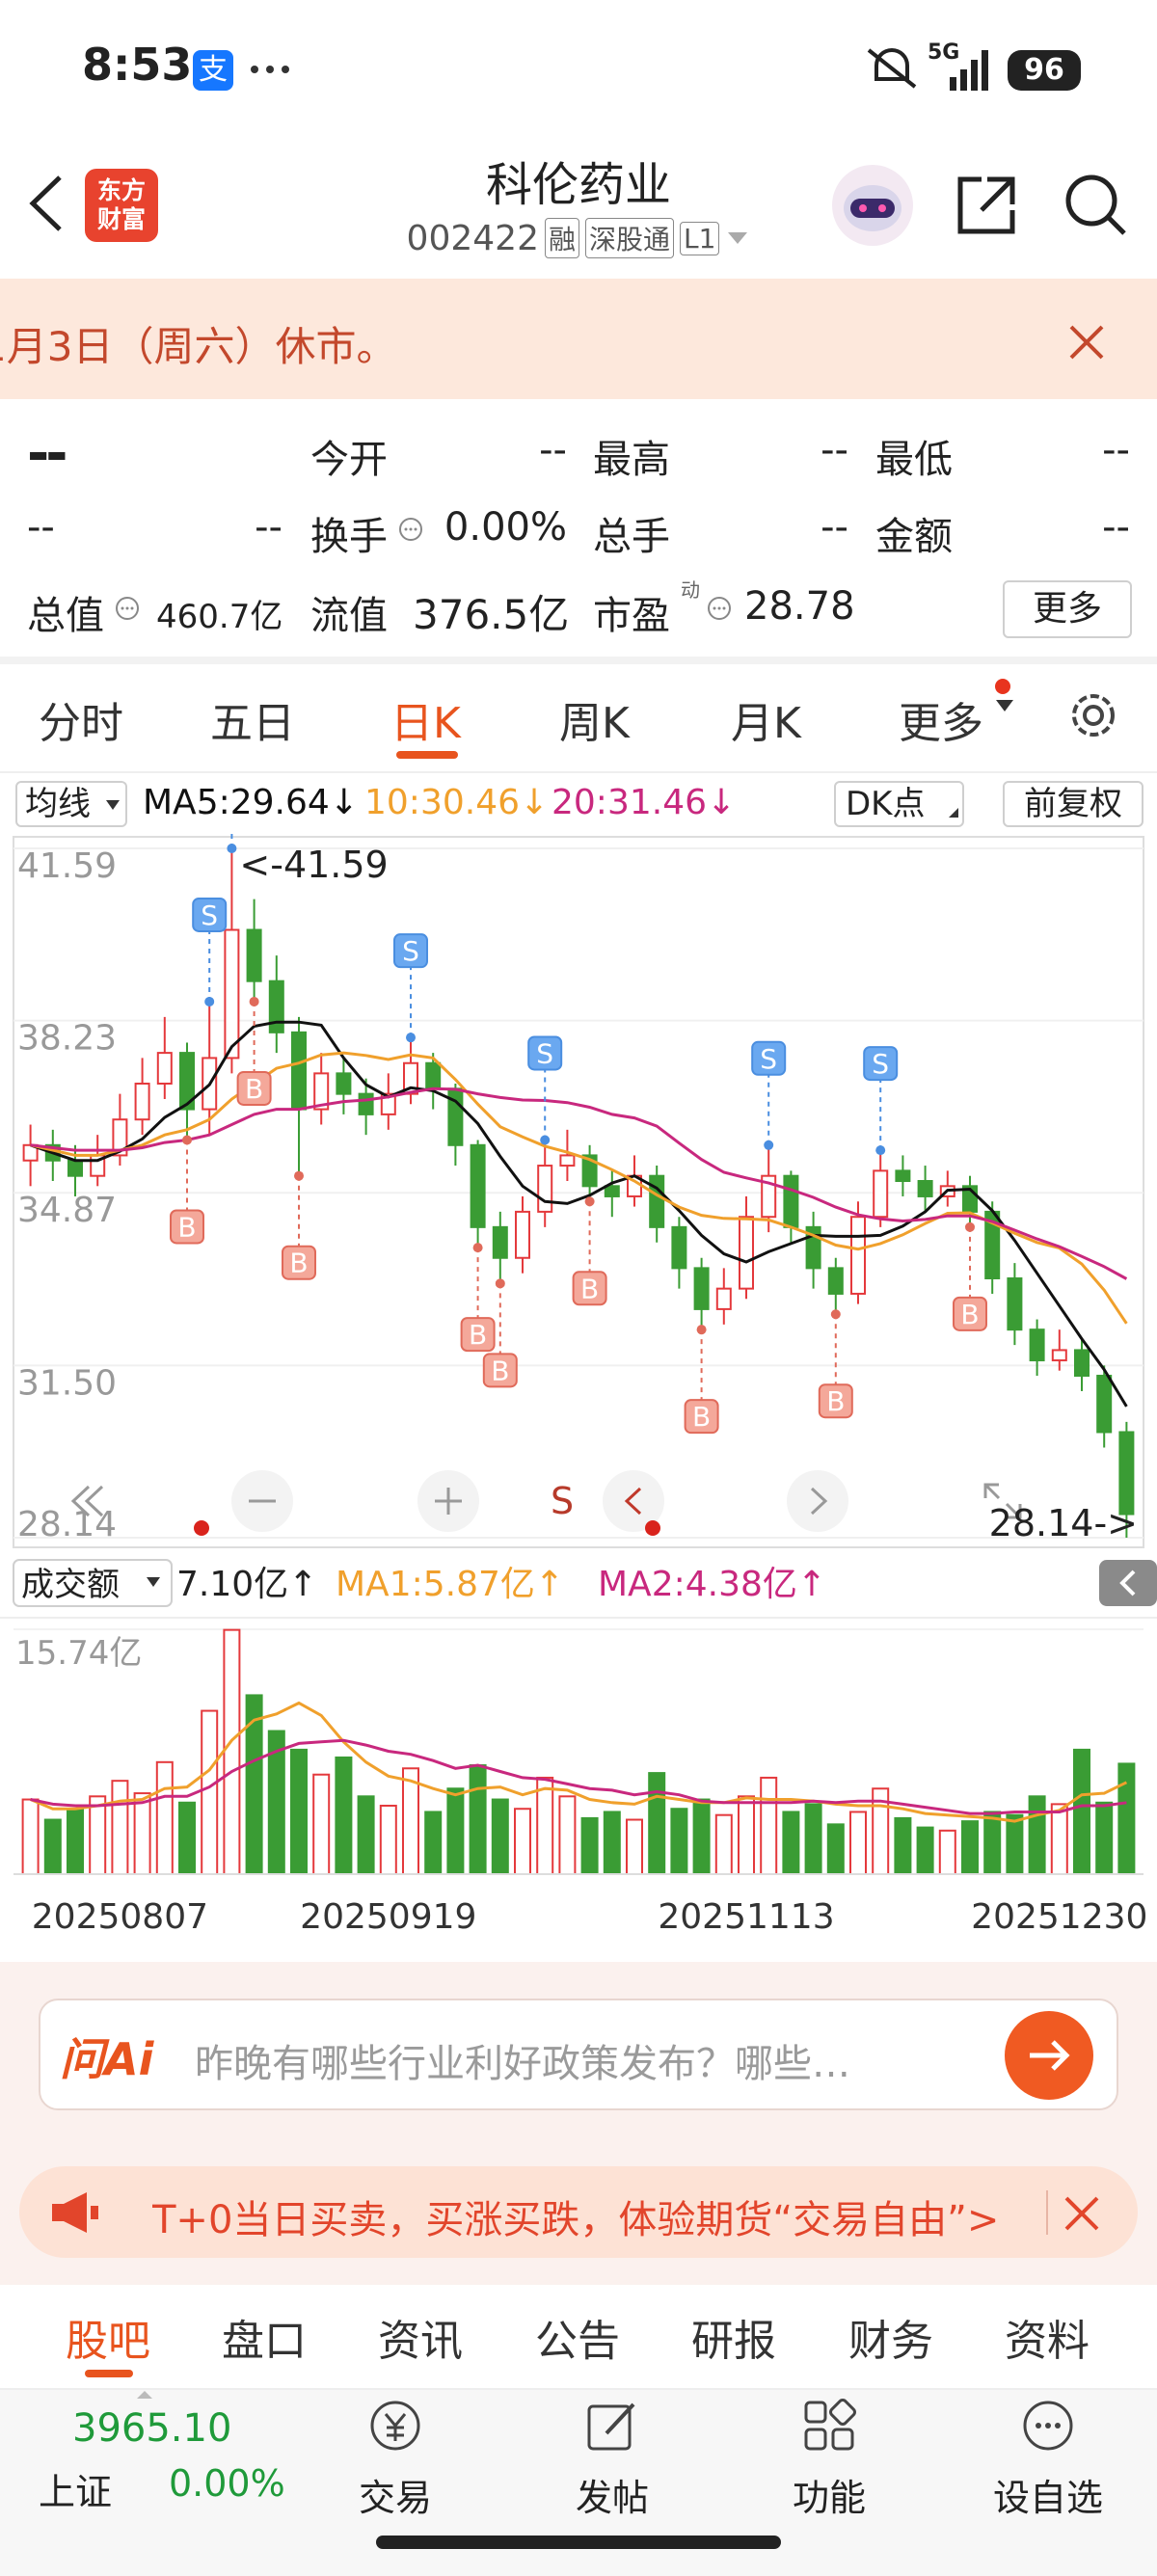 The width and height of the screenshot is (1157, 2576). What do you see at coordinates (213, 70) in the screenshot?
I see `app-badge: 支` at bounding box center [213, 70].